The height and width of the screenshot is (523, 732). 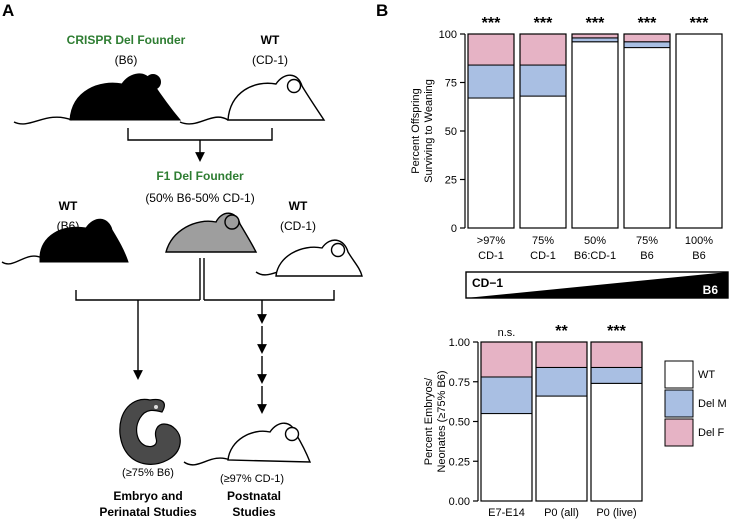 What do you see at coordinates (200, 176) in the screenshot?
I see `f1-founder-title: F1 Del Founder` at bounding box center [200, 176].